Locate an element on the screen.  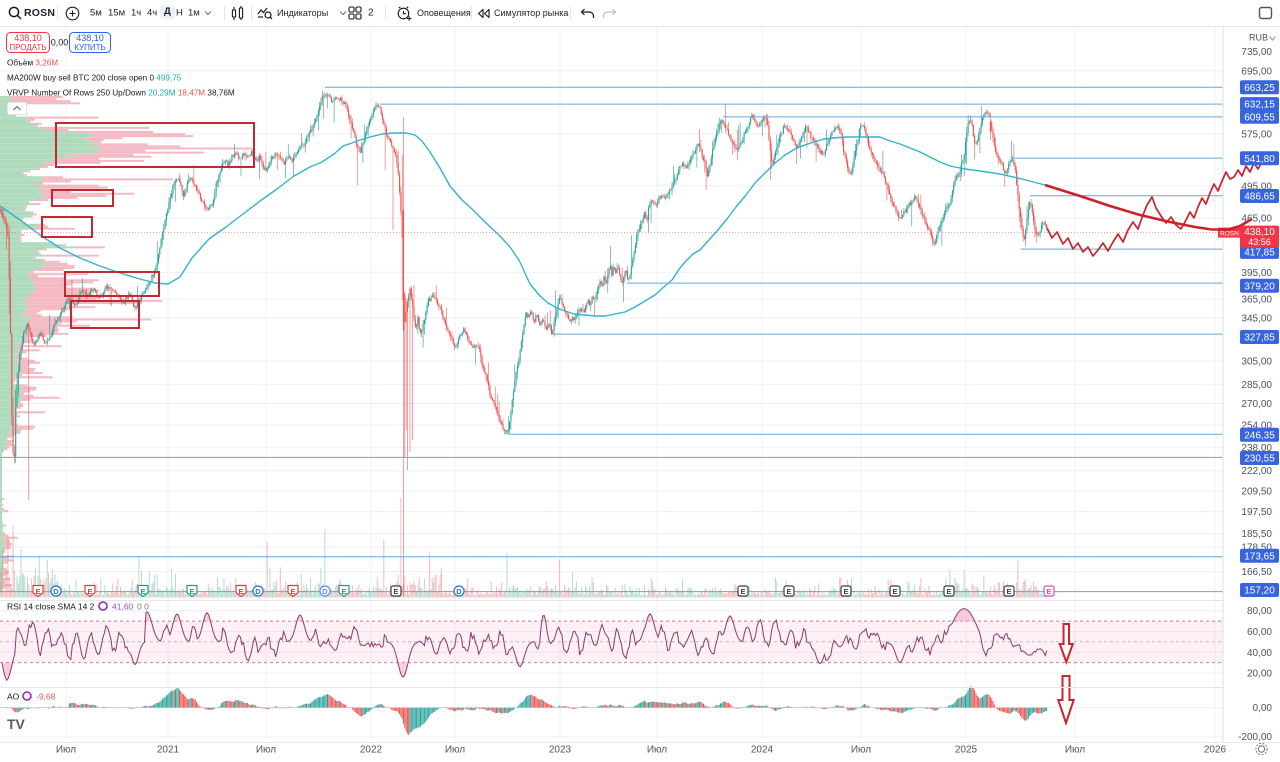
svg-text: 541,80 is located at coordinates (1259, 159).